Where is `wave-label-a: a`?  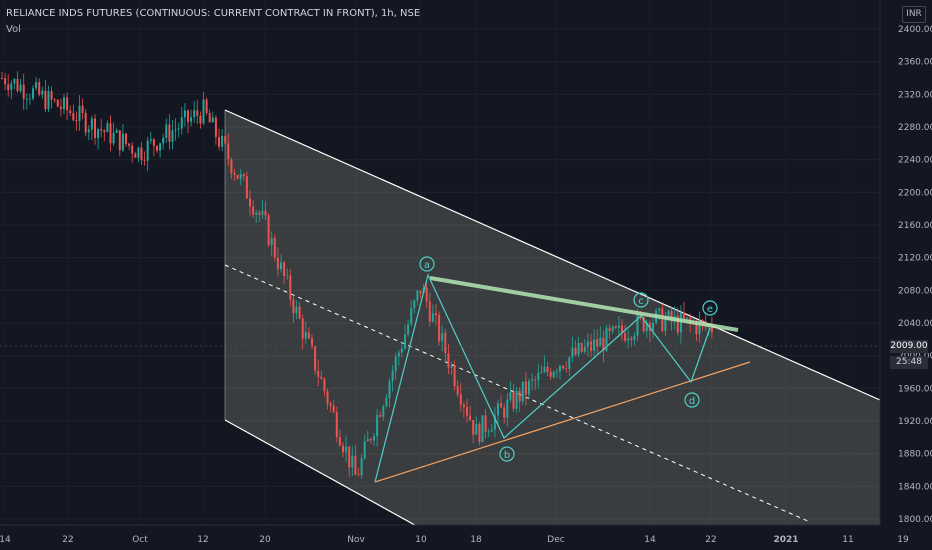 wave-label-a: a is located at coordinates (427, 264).